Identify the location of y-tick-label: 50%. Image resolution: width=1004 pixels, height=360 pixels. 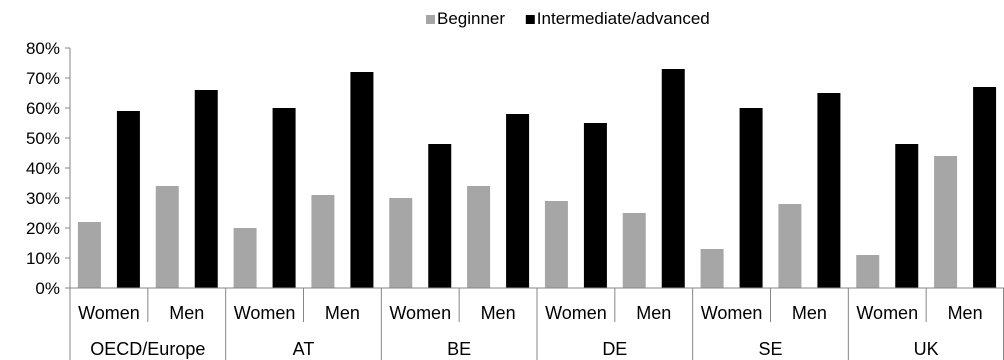
(43, 138).